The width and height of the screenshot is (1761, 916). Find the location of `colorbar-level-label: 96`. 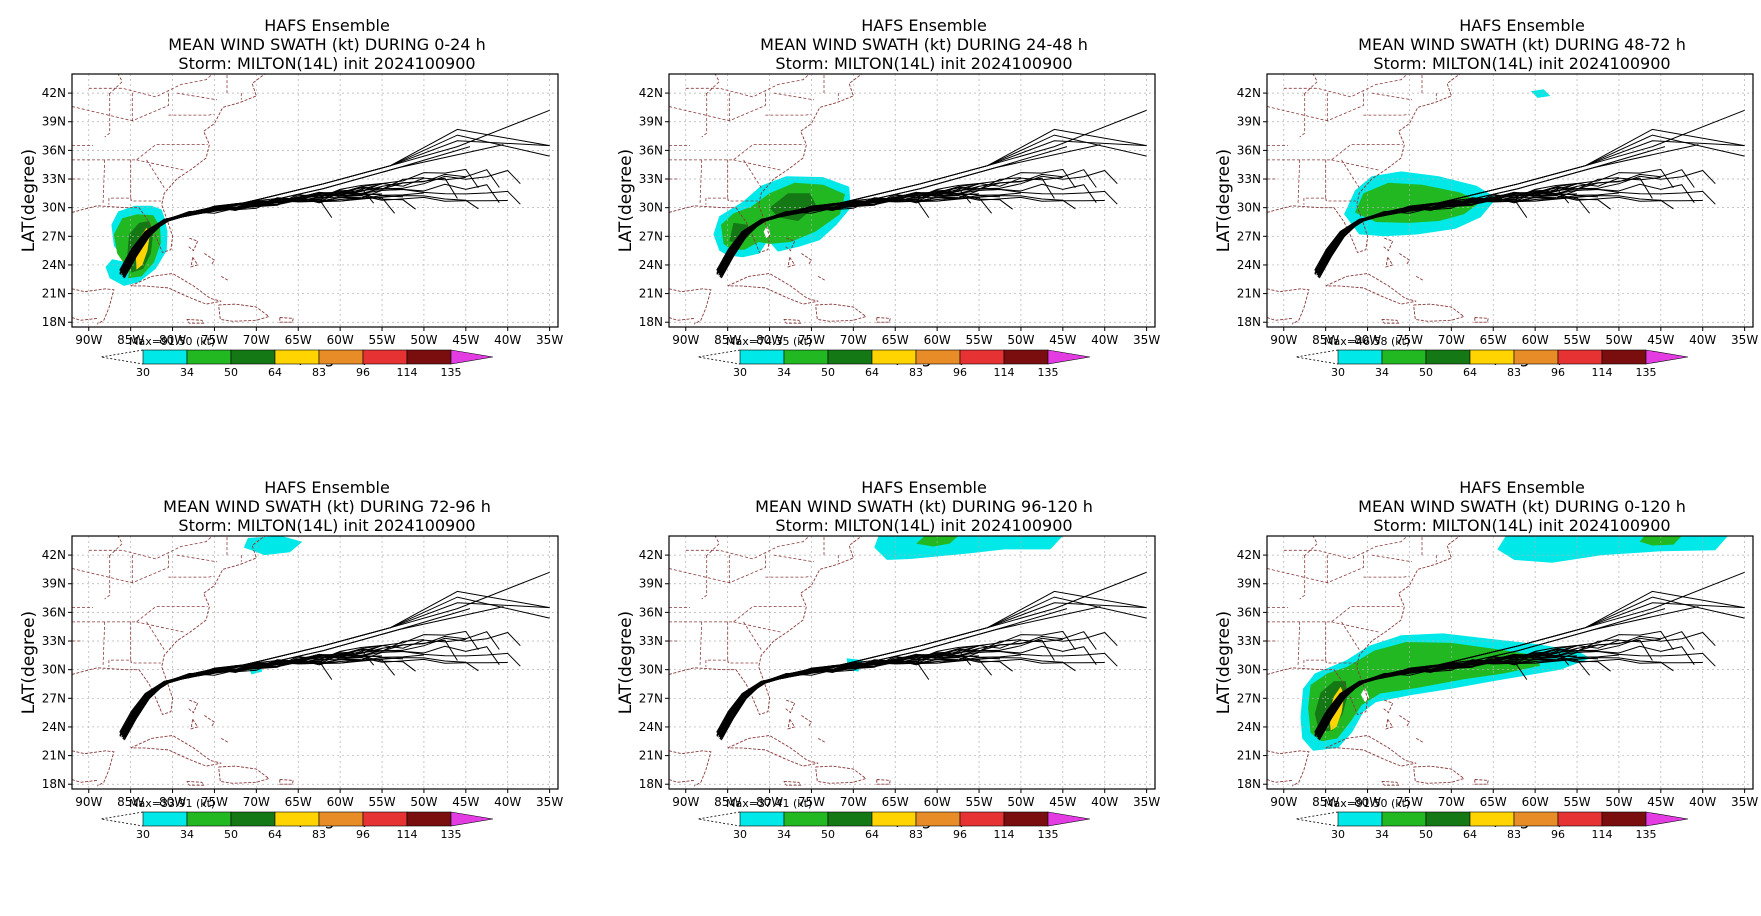

colorbar-level-label: 96 is located at coordinates (960, 834).